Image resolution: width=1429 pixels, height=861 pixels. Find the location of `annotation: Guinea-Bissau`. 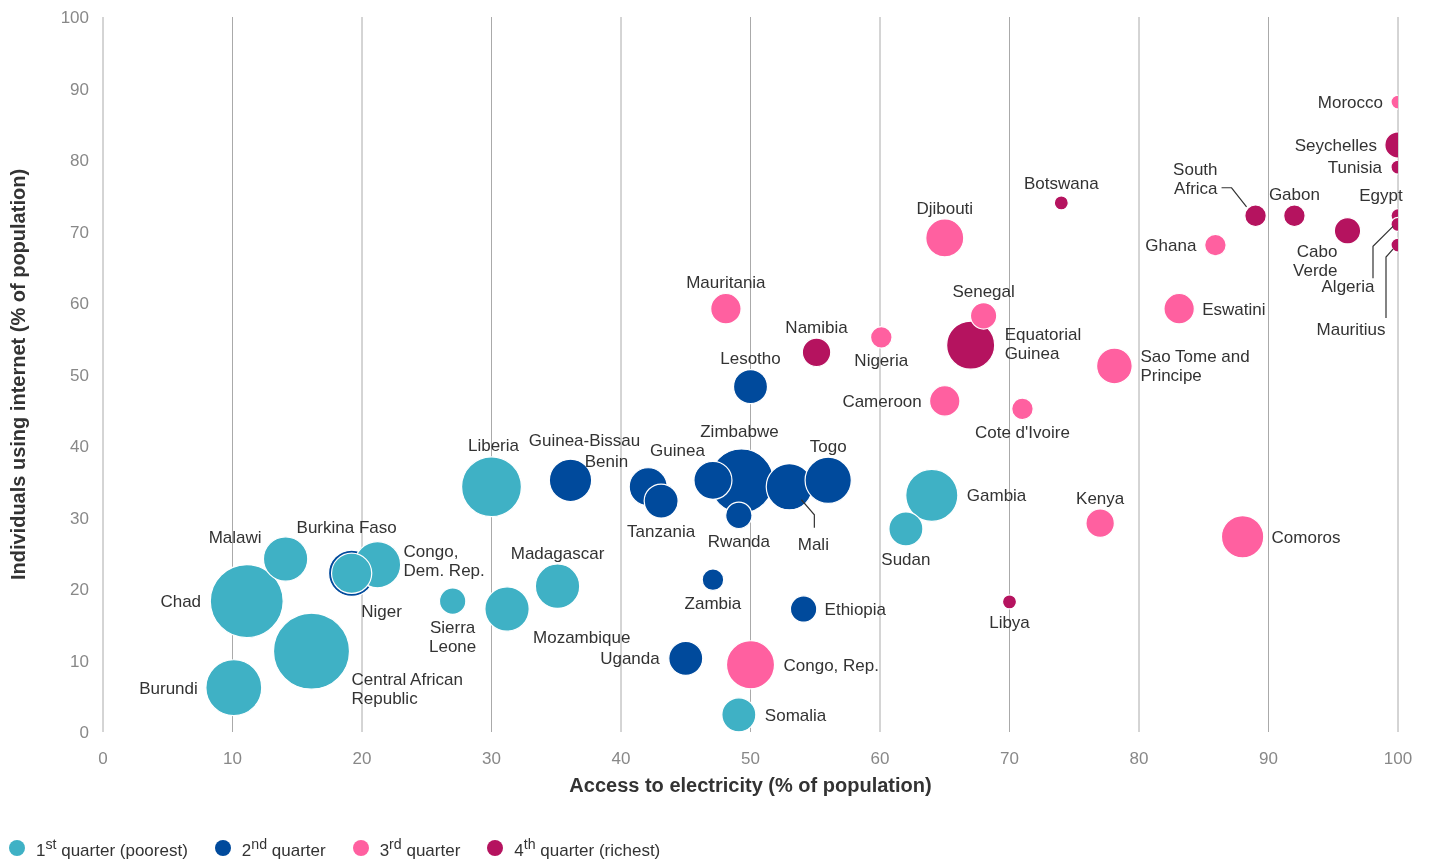

annotation: Guinea-Bissau is located at coordinates (584, 440).